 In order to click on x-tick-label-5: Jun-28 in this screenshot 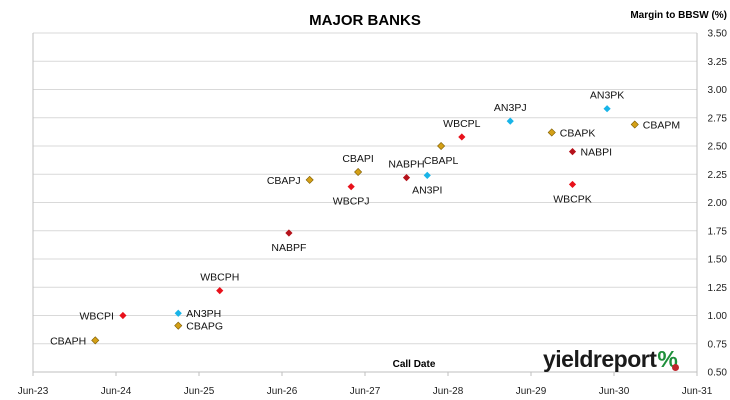, I will do `click(448, 391)`.